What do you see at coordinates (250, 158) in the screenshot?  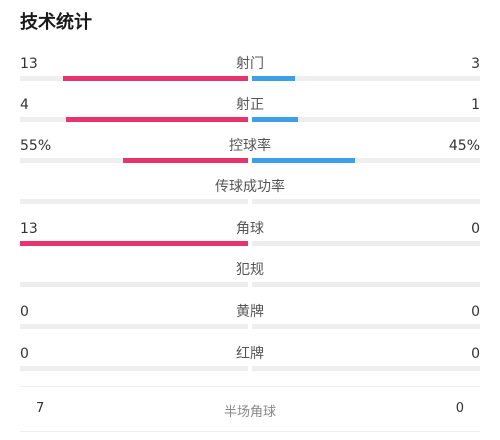 I see `stat-row-possession: 55% 控球率 45%` at bounding box center [250, 158].